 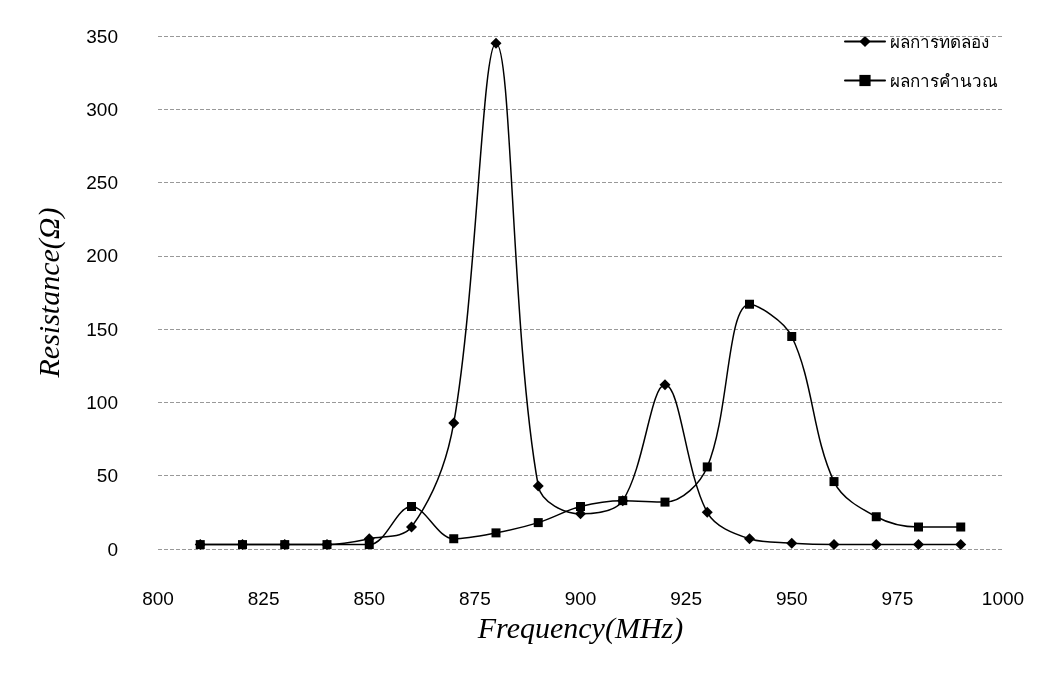 I want to click on legend-label: ผลการทดลอง, so click(x=939, y=41).